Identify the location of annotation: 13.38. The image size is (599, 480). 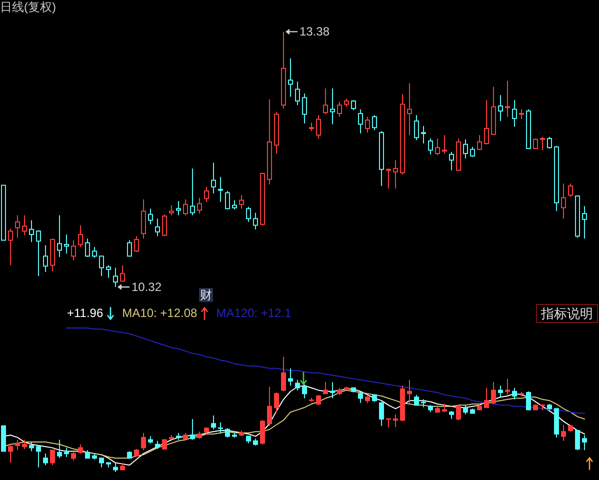
(315, 31).